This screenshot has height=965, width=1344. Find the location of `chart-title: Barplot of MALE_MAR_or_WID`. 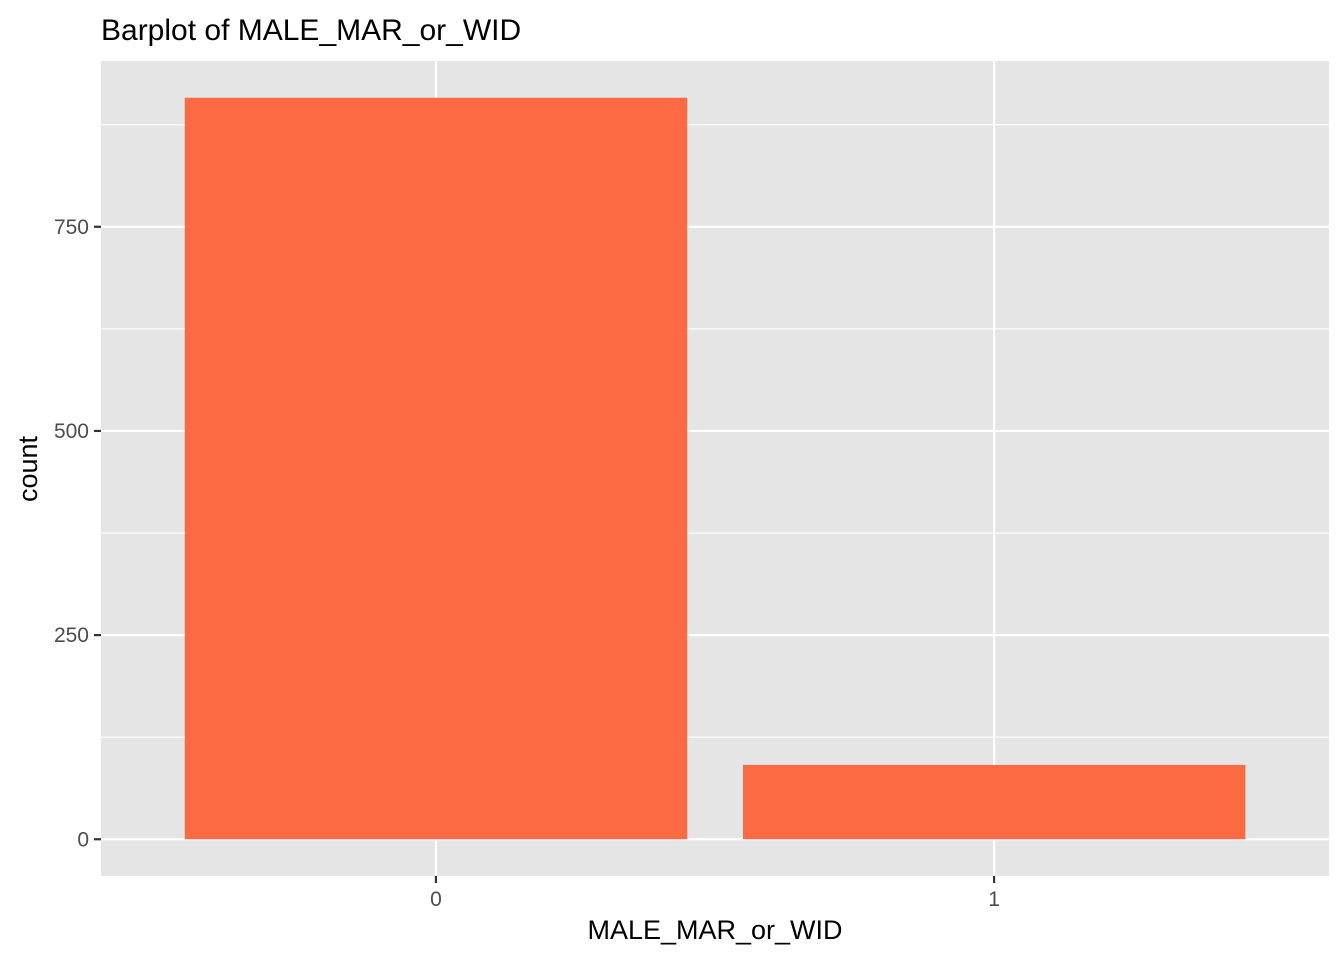

chart-title: Barplot of MALE_MAR_or_WID is located at coordinates (311, 30).